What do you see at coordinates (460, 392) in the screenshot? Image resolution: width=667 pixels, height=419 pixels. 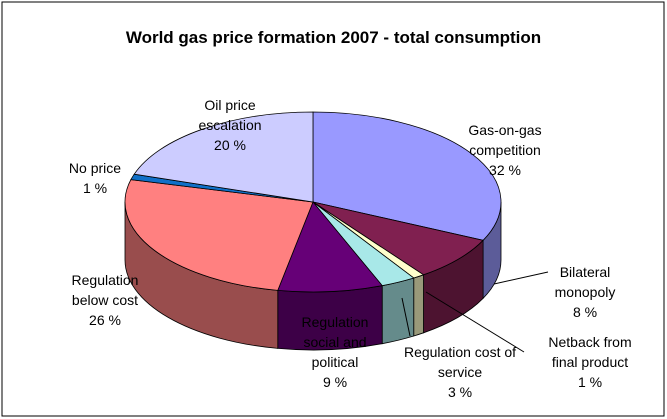 I see `value-label: 3 %` at bounding box center [460, 392].